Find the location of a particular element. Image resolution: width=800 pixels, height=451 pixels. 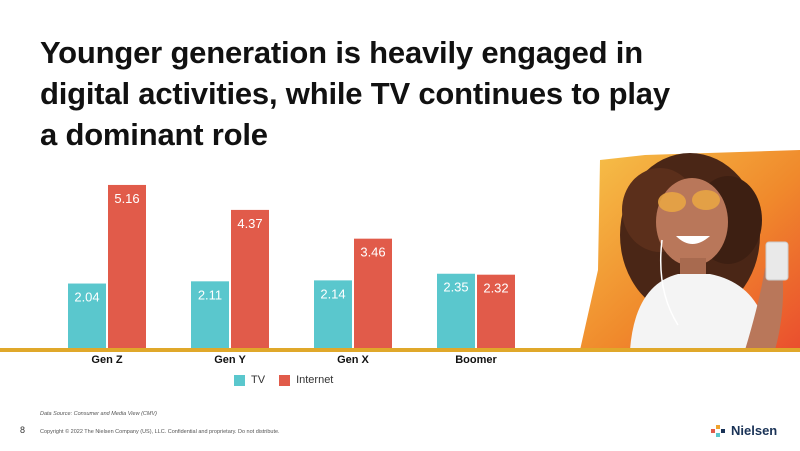

x-tick-label: Gen Y is located at coordinates (230, 360).